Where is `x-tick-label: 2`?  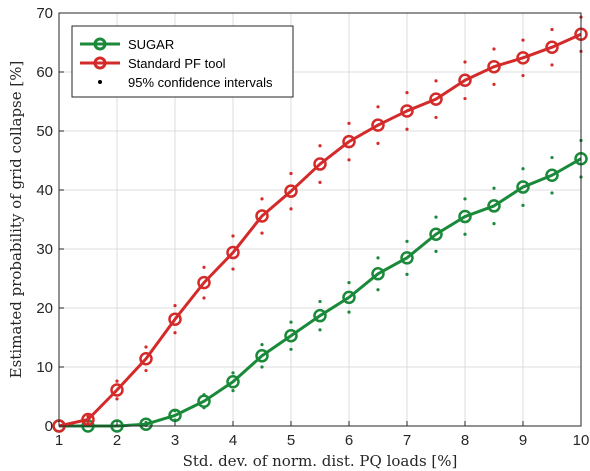 x-tick-label: 2 is located at coordinates (117, 440).